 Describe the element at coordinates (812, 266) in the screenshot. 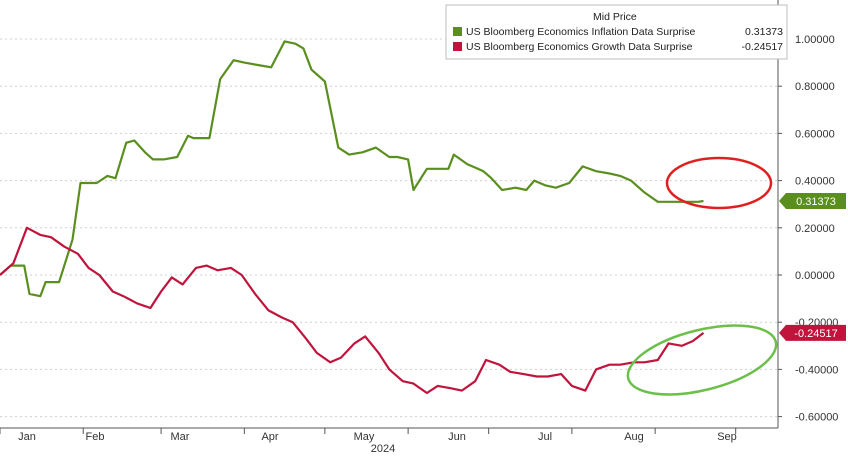

I see `last-value-tags: 0.31373 -0.24517` at that location.